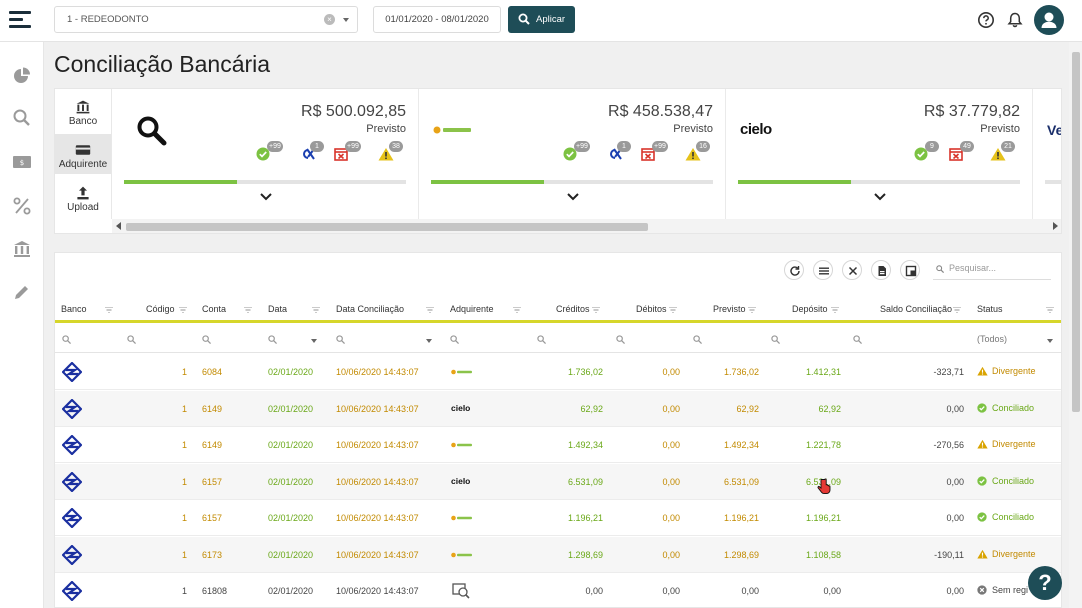  Describe the element at coordinates (22, 162) in the screenshot. I see `money-icon: $` at that location.